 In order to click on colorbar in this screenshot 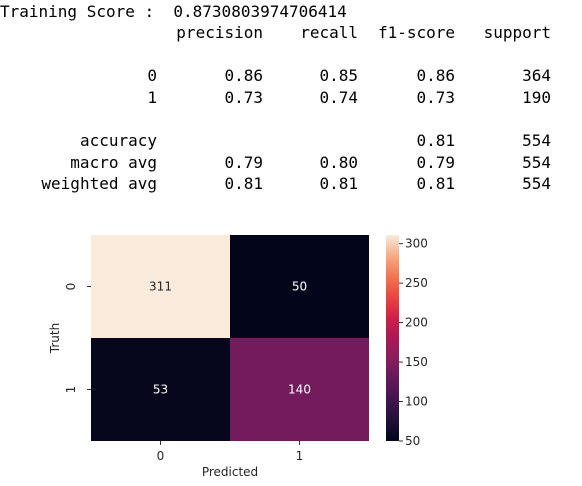, I will do `click(392, 338)`.